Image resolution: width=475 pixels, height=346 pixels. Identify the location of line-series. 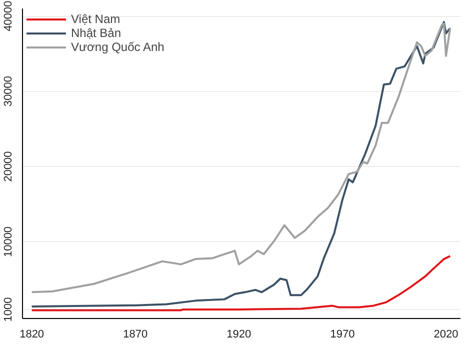
(241, 283).